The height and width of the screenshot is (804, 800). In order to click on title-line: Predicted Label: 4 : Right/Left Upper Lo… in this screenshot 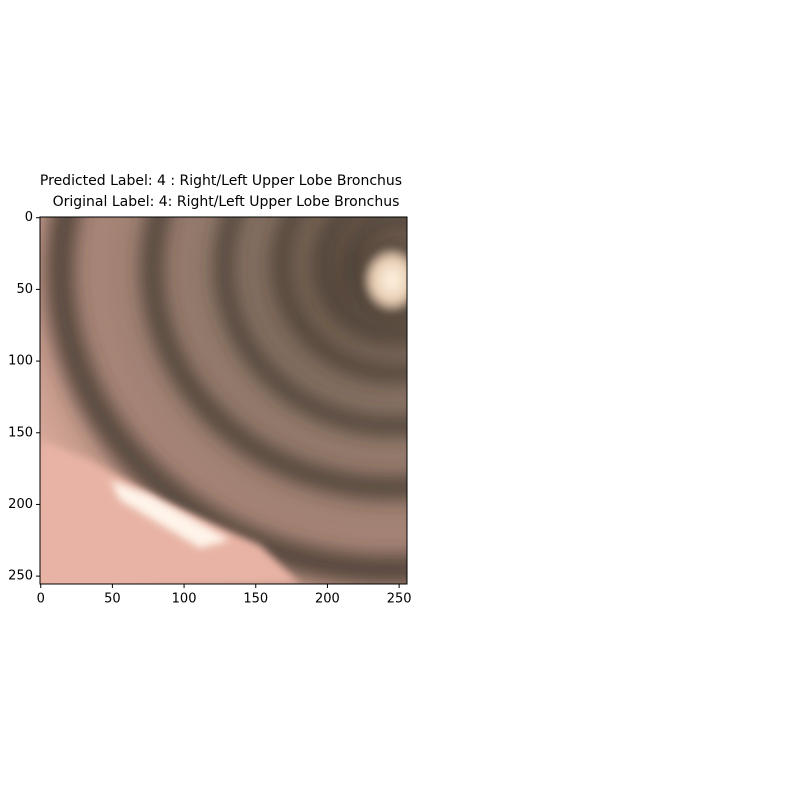, I will do `click(221, 181)`.